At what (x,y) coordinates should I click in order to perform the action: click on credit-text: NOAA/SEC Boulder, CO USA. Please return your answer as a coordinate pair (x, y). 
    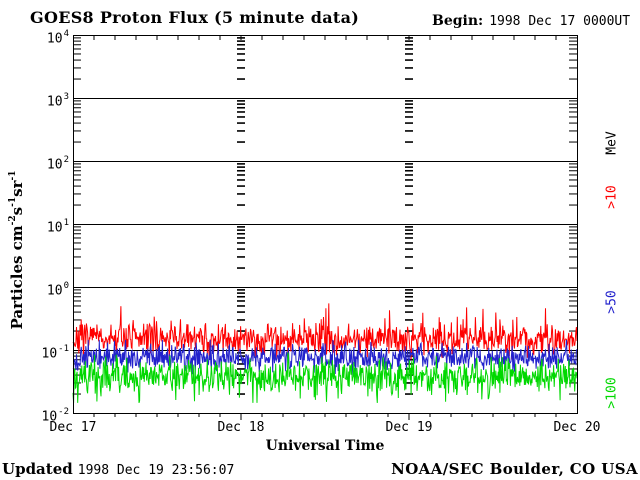
    Looking at the image, I should click on (514, 469).